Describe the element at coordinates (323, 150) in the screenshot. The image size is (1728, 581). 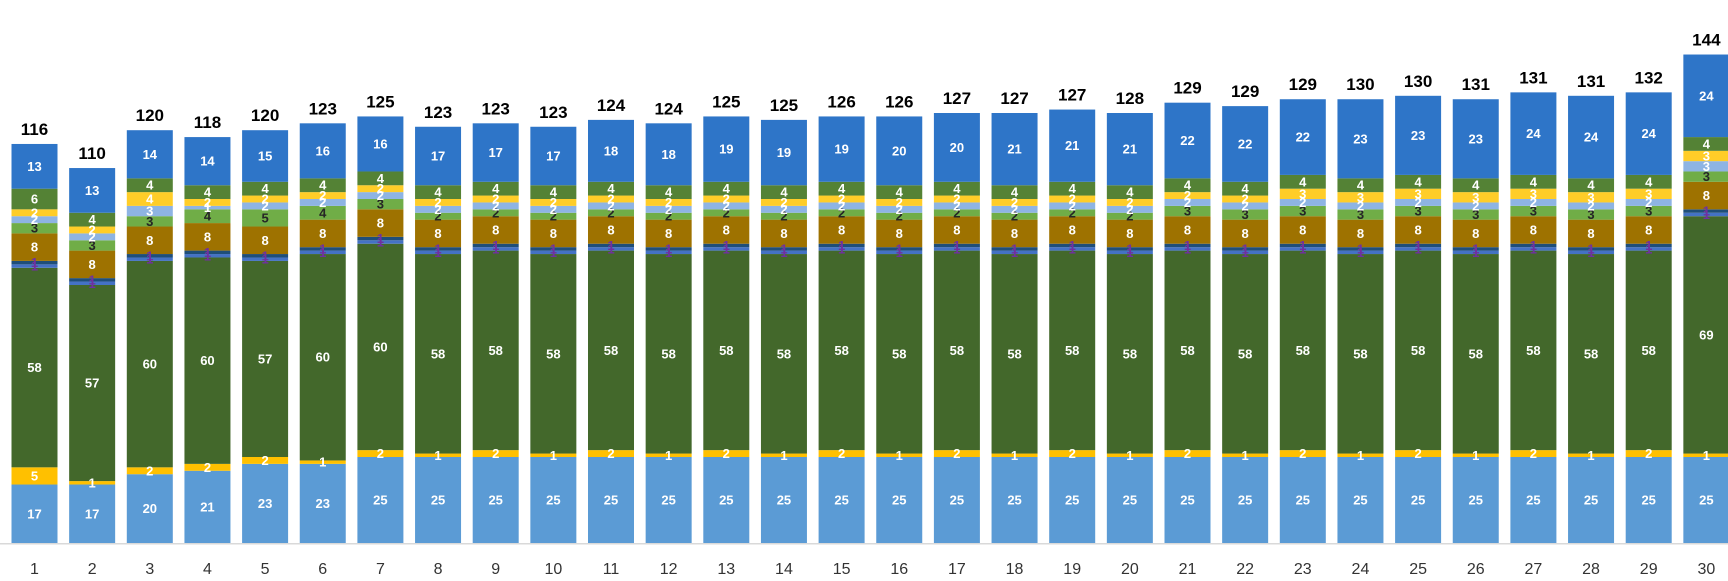
I see `segment-value-label: 16` at that location.